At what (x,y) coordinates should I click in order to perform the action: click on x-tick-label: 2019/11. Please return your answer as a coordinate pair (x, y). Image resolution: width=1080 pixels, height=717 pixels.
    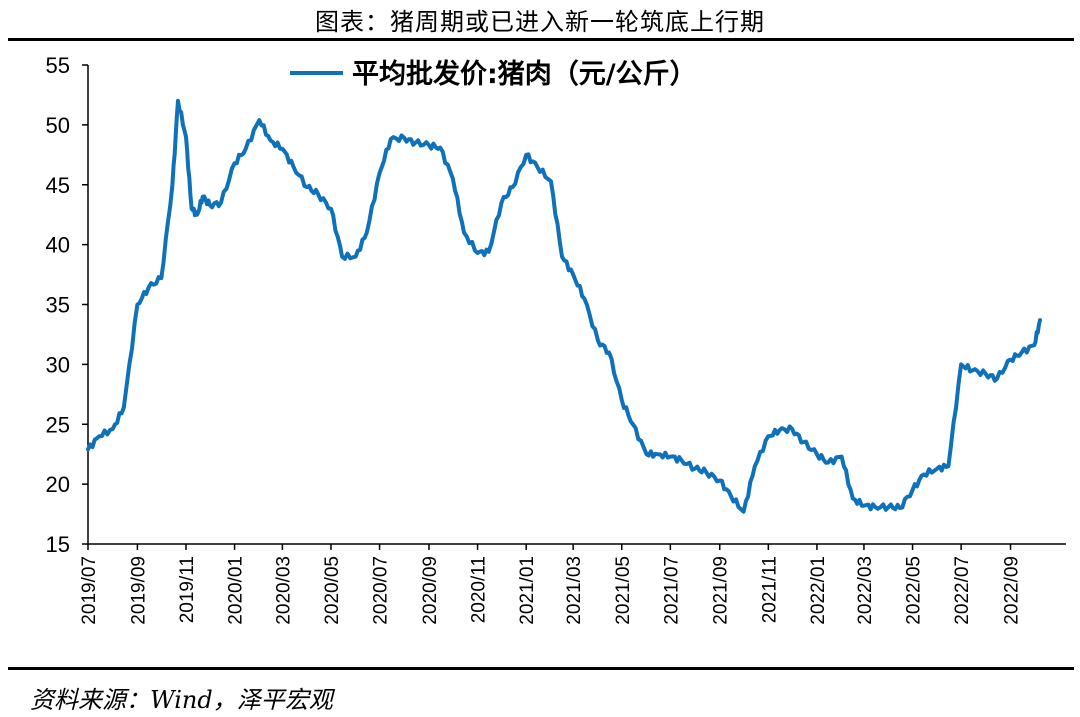
    Looking at the image, I should click on (187, 589).